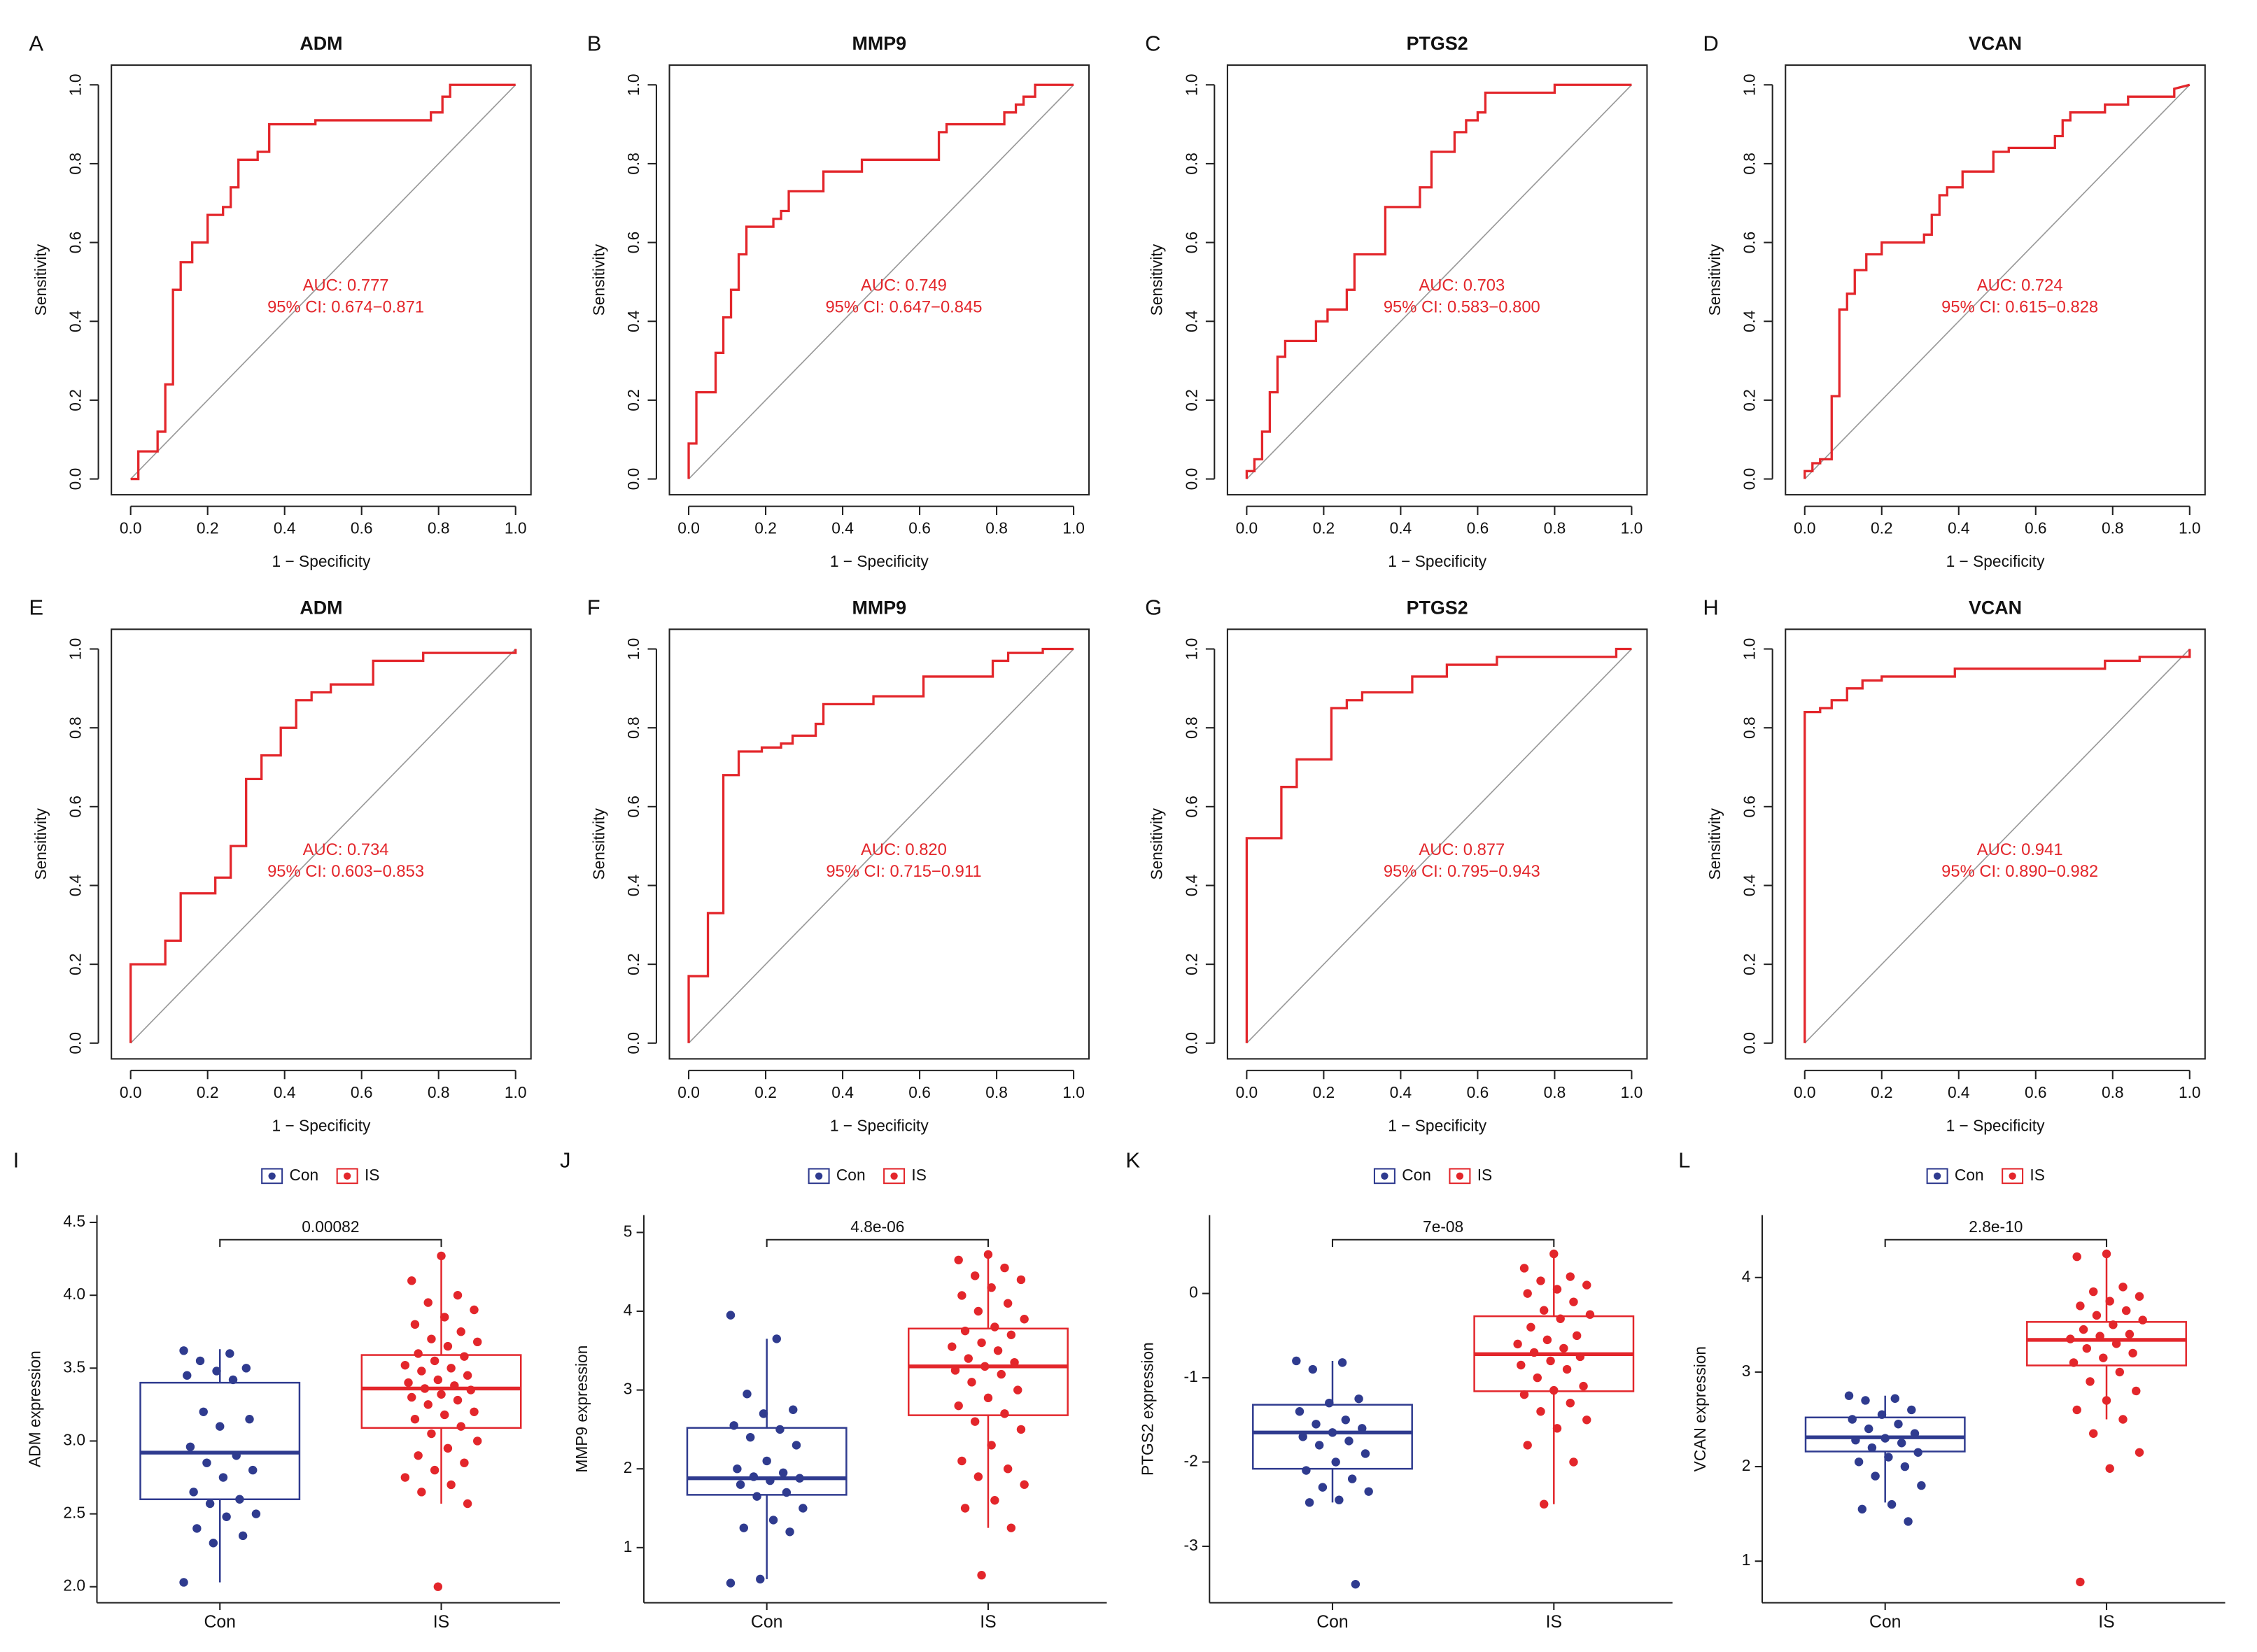 This screenshot has height=1652, width=2257. What do you see at coordinates (877, 1226) in the screenshot?
I see `p-value: 4.8e-06` at bounding box center [877, 1226].